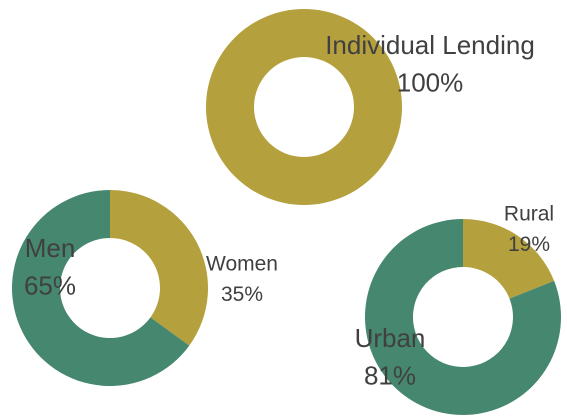 The width and height of the screenshot is (567, 416). Describe the element at coordinates (430, 83) in the screenshot. I see `slice-value: 100%` at that location.